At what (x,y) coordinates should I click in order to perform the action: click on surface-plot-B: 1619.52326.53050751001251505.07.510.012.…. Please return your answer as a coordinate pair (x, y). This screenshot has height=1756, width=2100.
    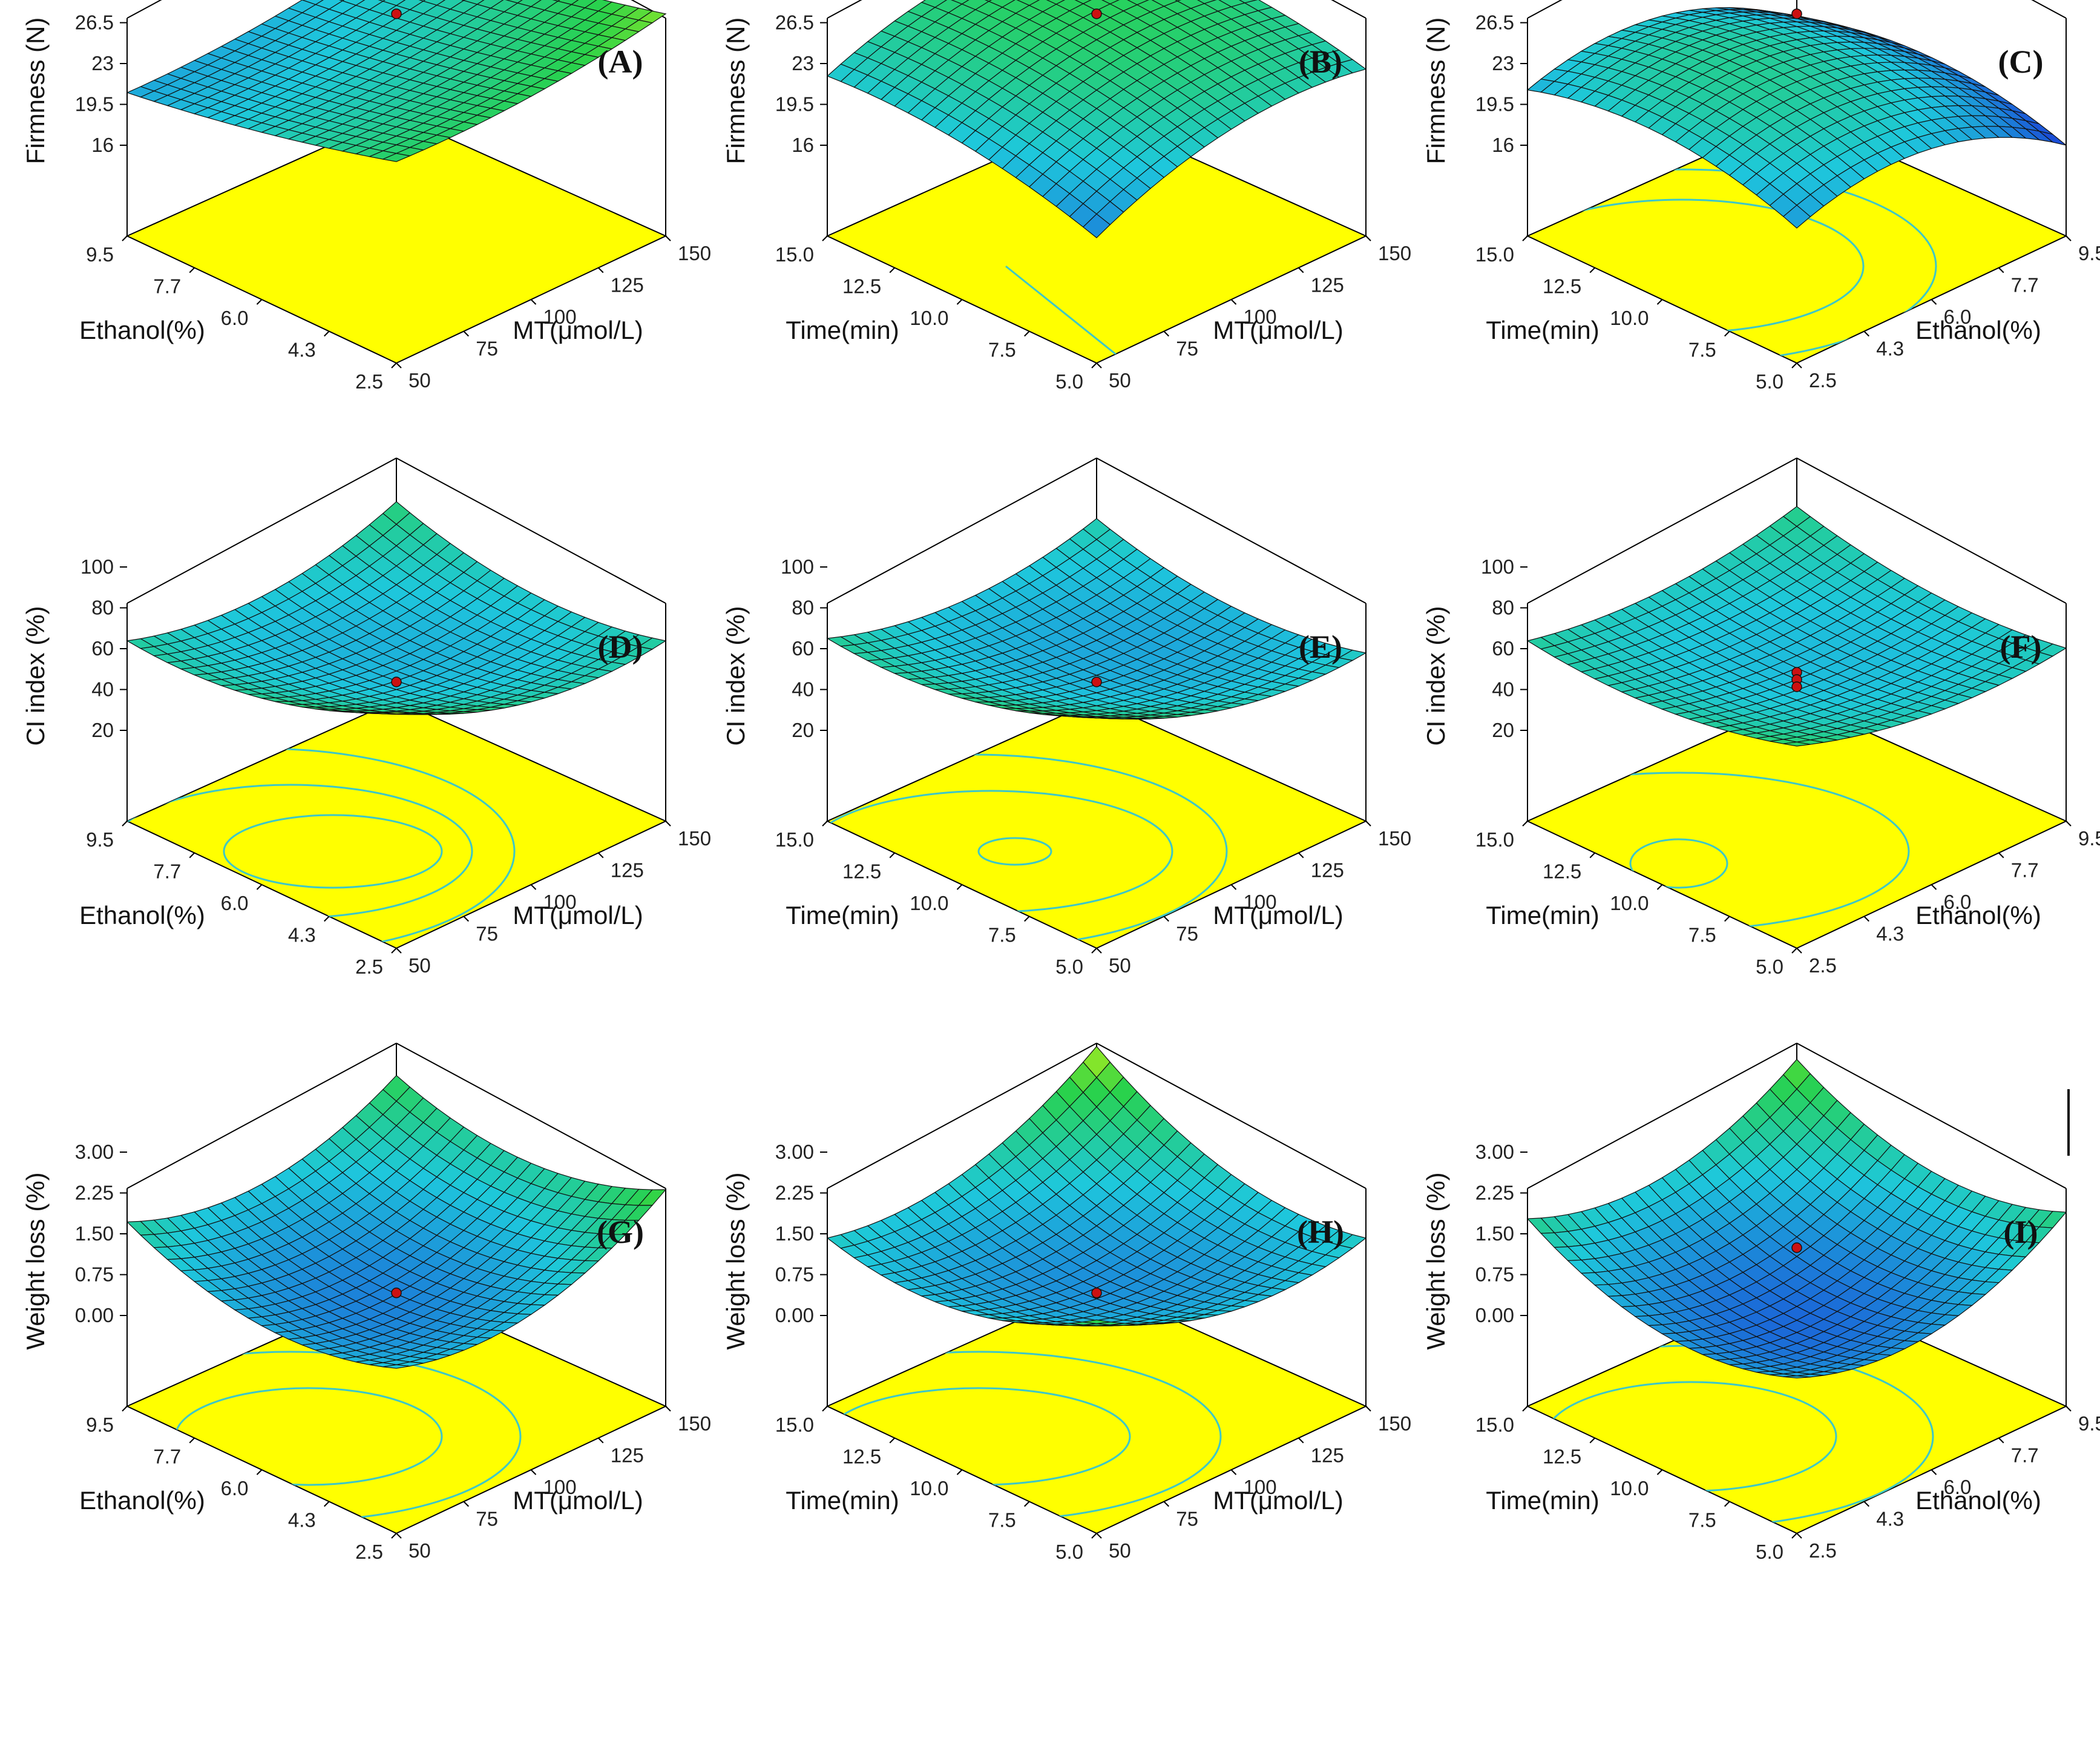
    Looking at the image, I should click on (1066, 196).